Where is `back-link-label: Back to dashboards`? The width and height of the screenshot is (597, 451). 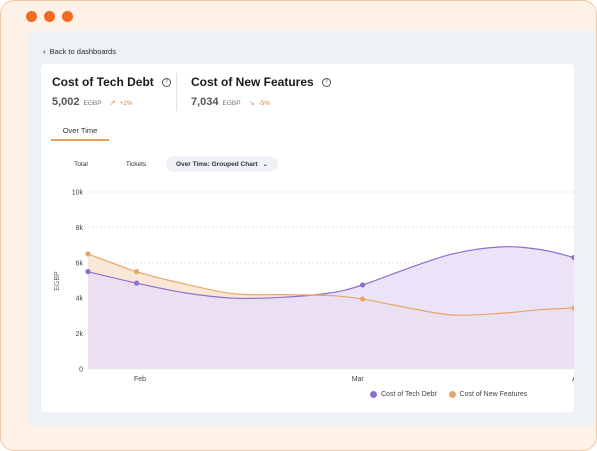
back-link-label: Back to dashboards is located at coordinates (82, 51).